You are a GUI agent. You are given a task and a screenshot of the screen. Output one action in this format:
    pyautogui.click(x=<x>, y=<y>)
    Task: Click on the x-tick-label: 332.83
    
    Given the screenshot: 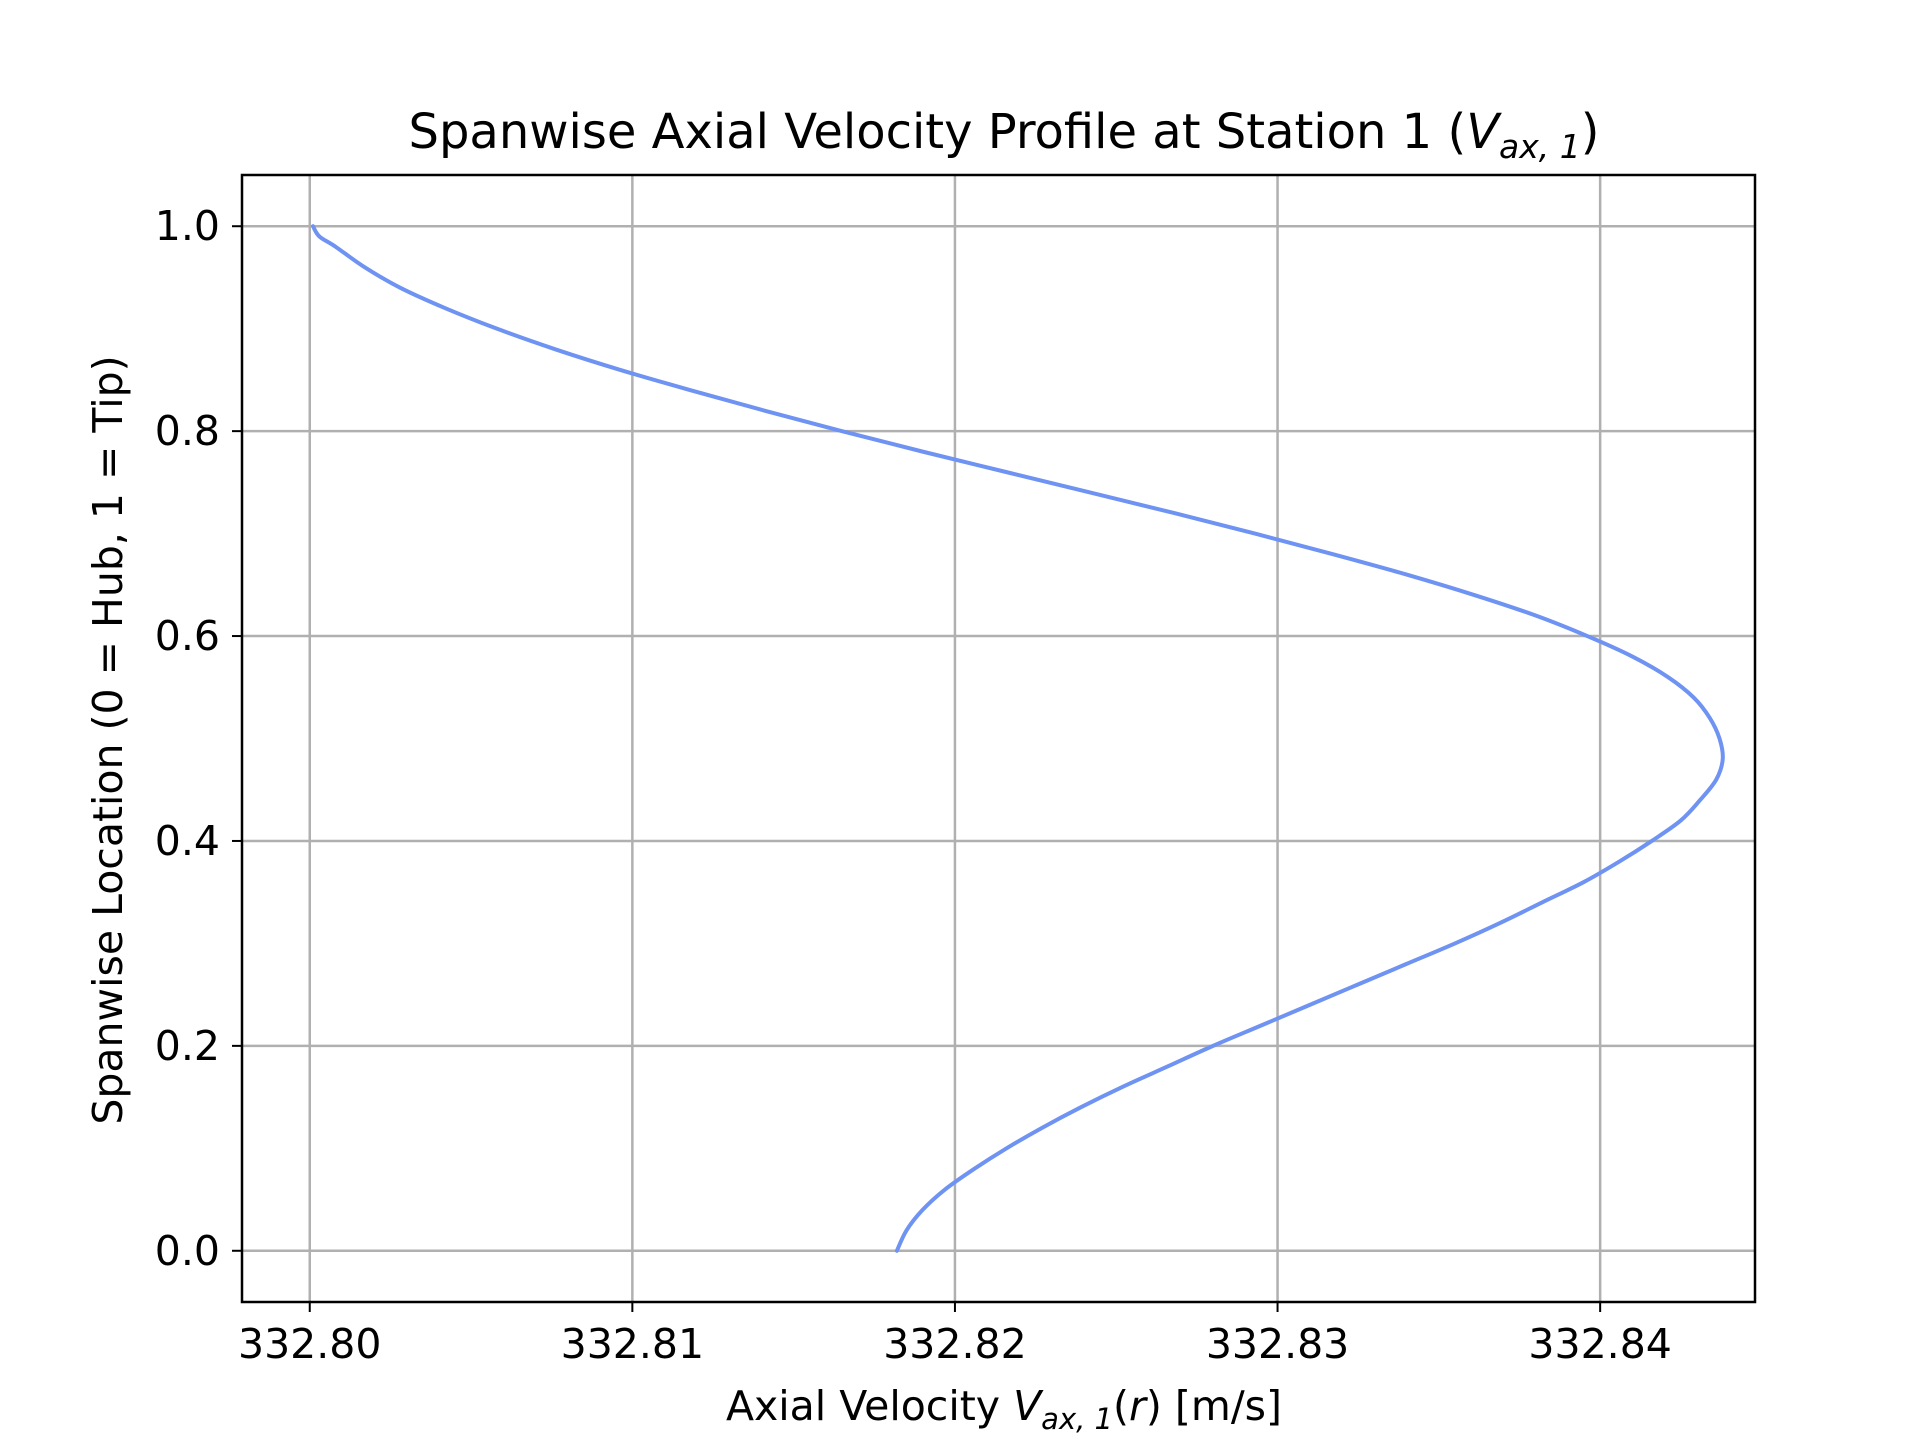 What is the action you would take?
    pyautogui.click(x=1277, y=1344)
    